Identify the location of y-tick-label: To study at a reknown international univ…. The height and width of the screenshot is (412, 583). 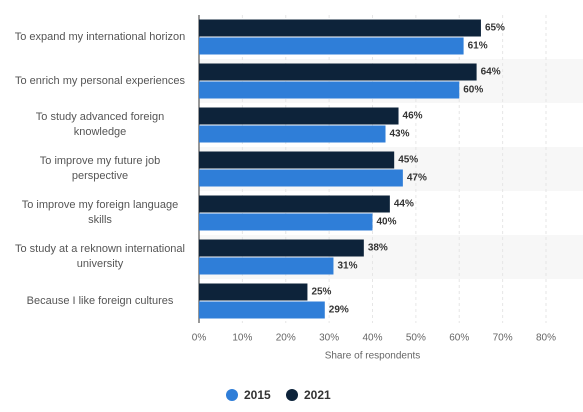
(100, 256).